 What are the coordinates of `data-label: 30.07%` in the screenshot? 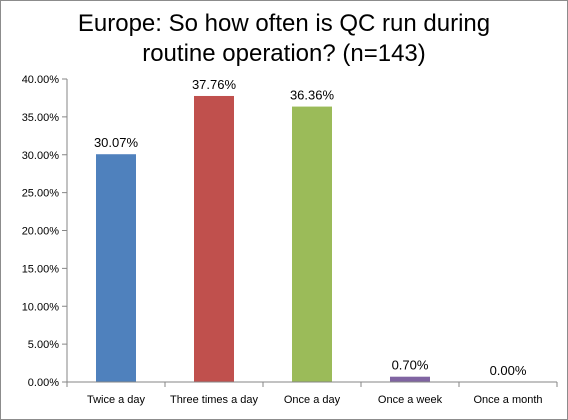 It's located at (116, 142).